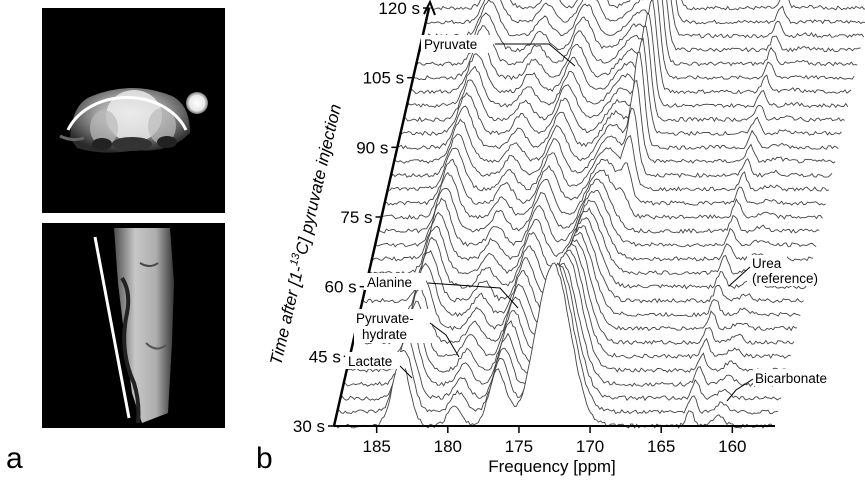  Describe the element at coordinates (406, 372) in the screenshot. I see `annotation-lactate-pointer` at that location.